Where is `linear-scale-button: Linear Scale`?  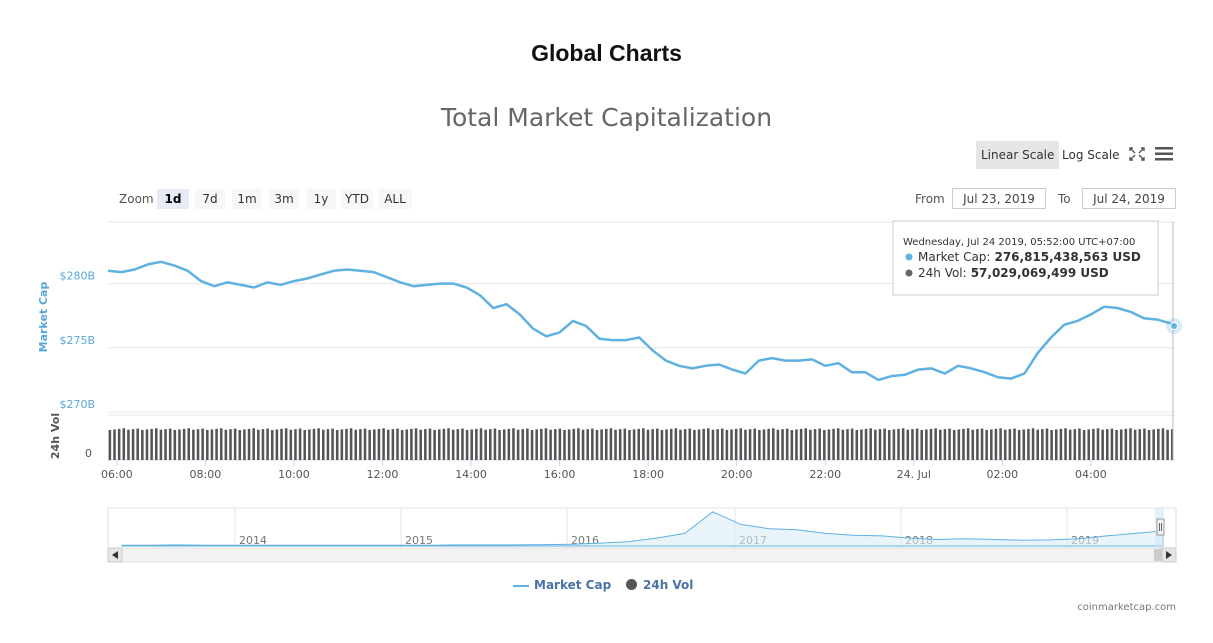 linear-scale-button: Linear Scale is located at coordinates (1018, 155).